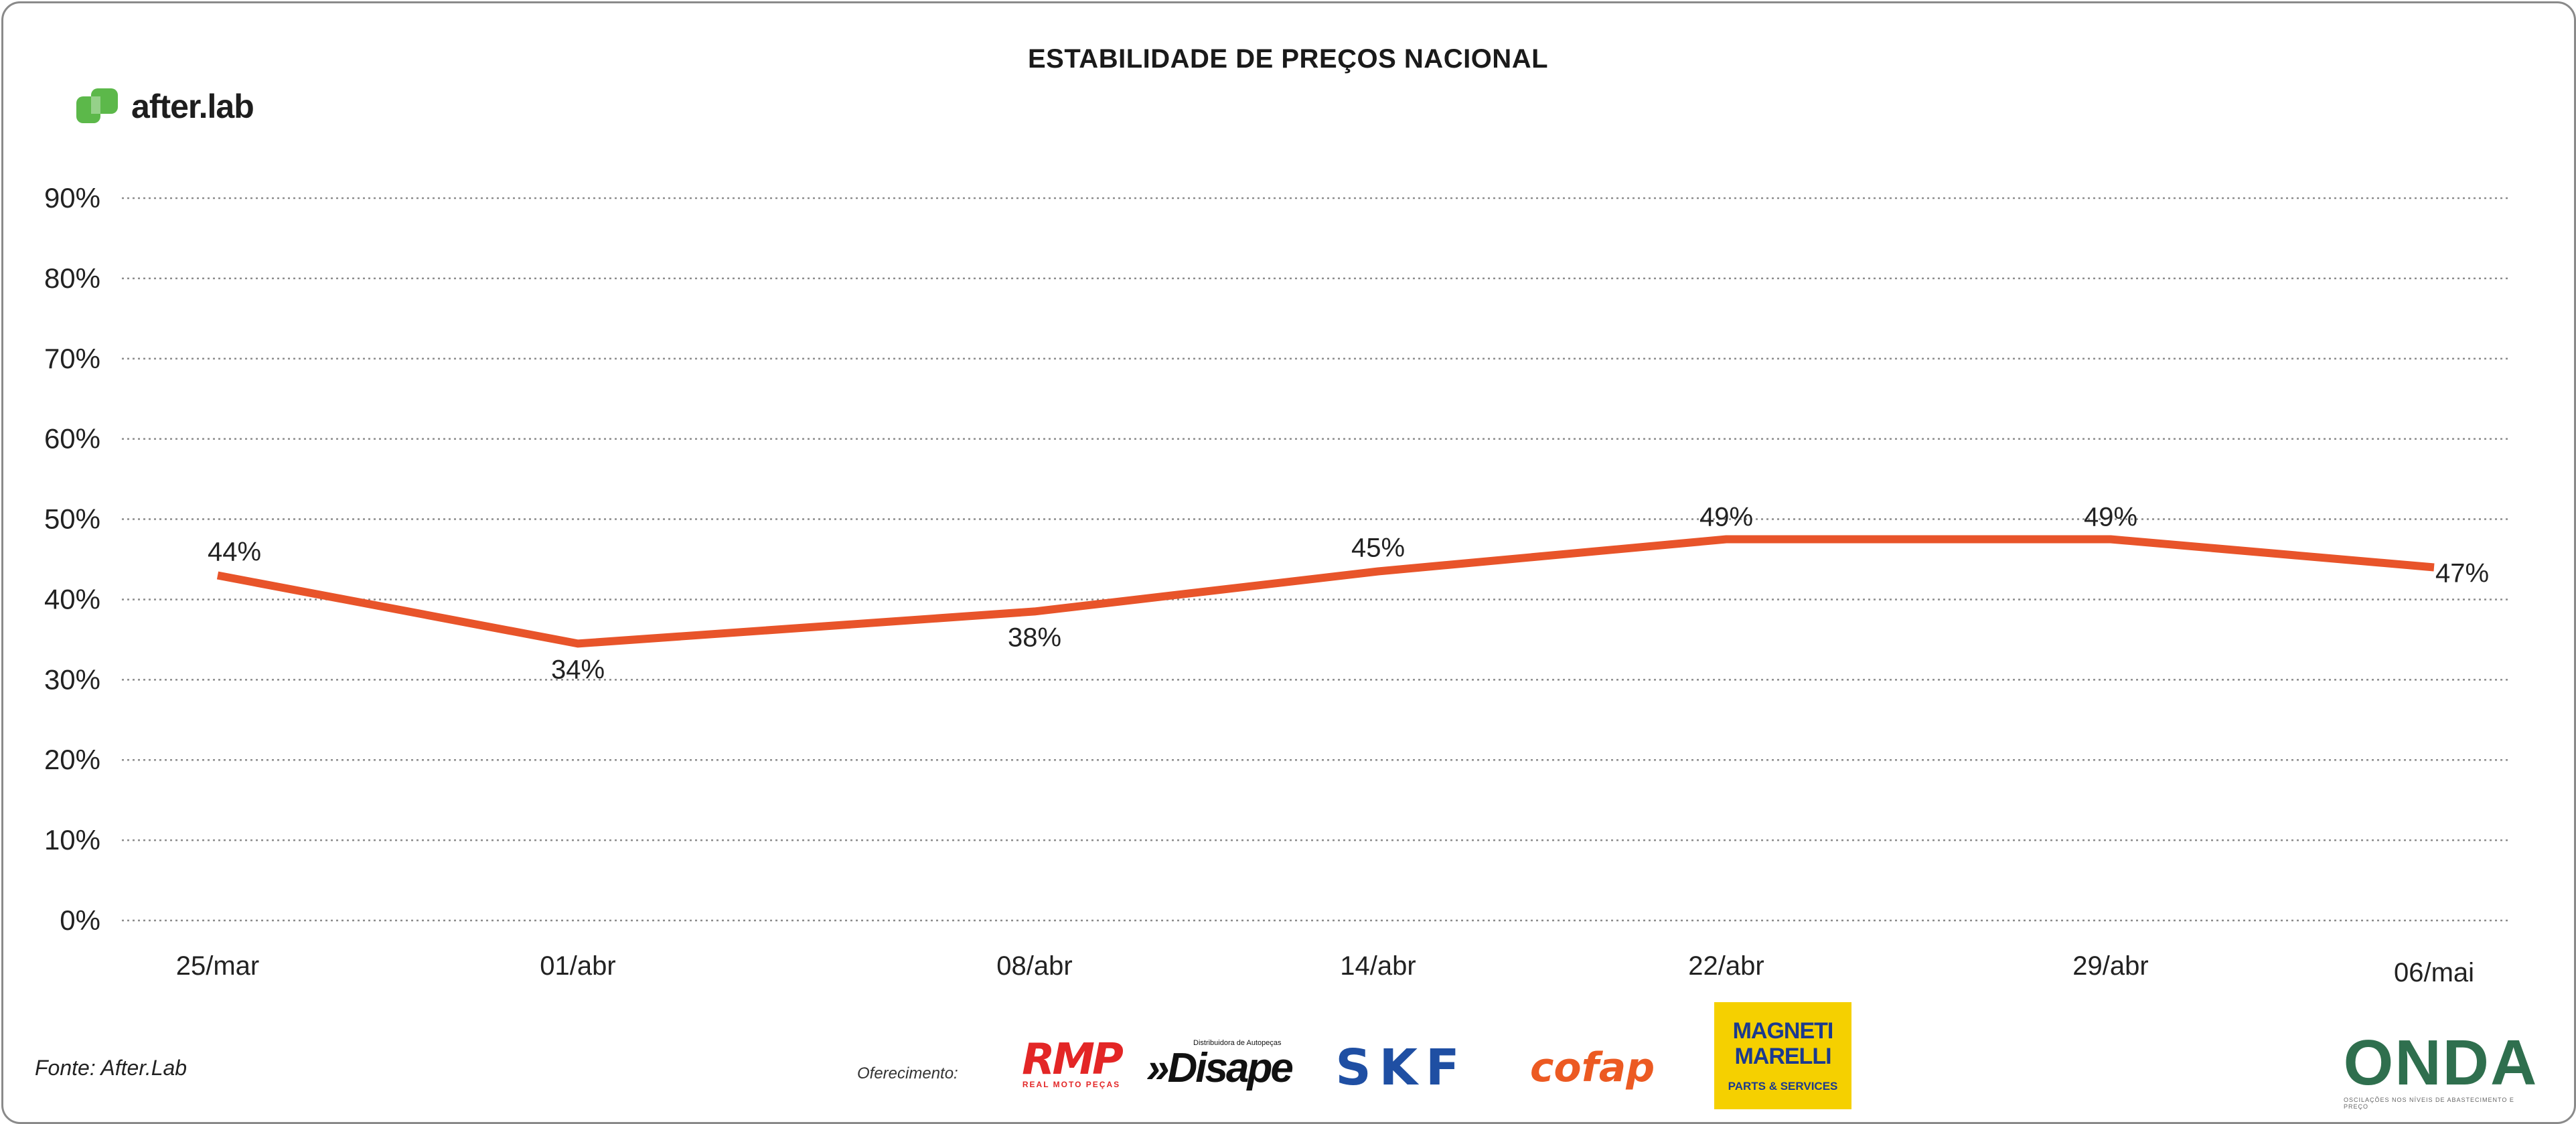 The height and width of the screenshot is (1124, 2576). I want to click on y-tick-label: 50%, so click(72, 519).